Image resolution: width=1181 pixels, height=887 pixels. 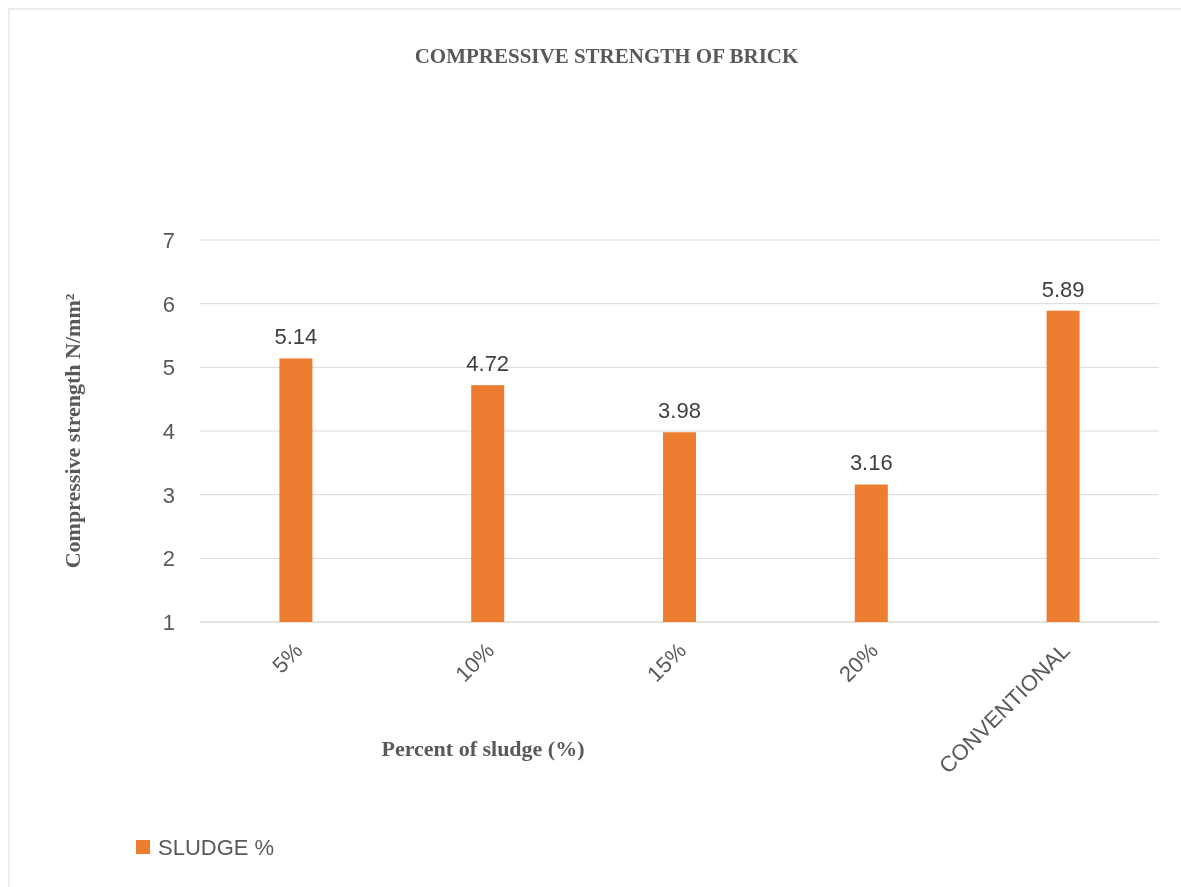 I want to click on y-tick-label: 3, so click(x=168, y=495).